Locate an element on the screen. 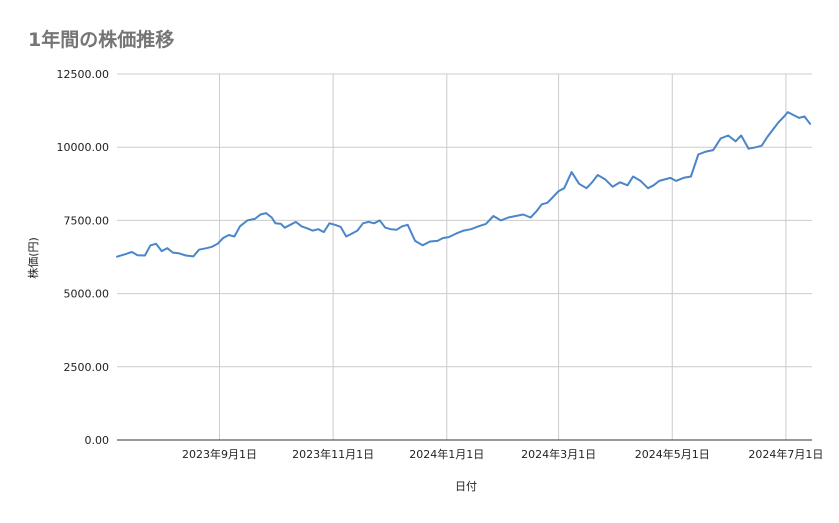 The height and width of the screenshot is (523, 839). x-tick-label: 2024年5月1日 is located at coordinates (672, 454).